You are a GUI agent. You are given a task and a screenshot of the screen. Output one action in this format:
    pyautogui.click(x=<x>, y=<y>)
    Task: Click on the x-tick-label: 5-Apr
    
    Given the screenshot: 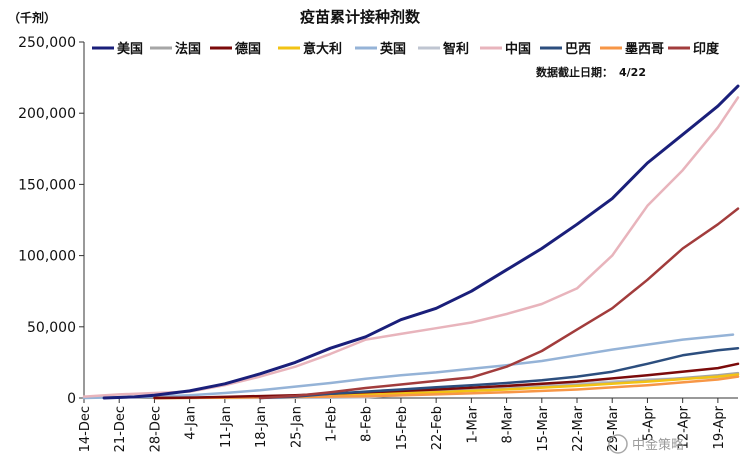 What is the action you would take?
    pyautogui.click(x=648, y=423)
    